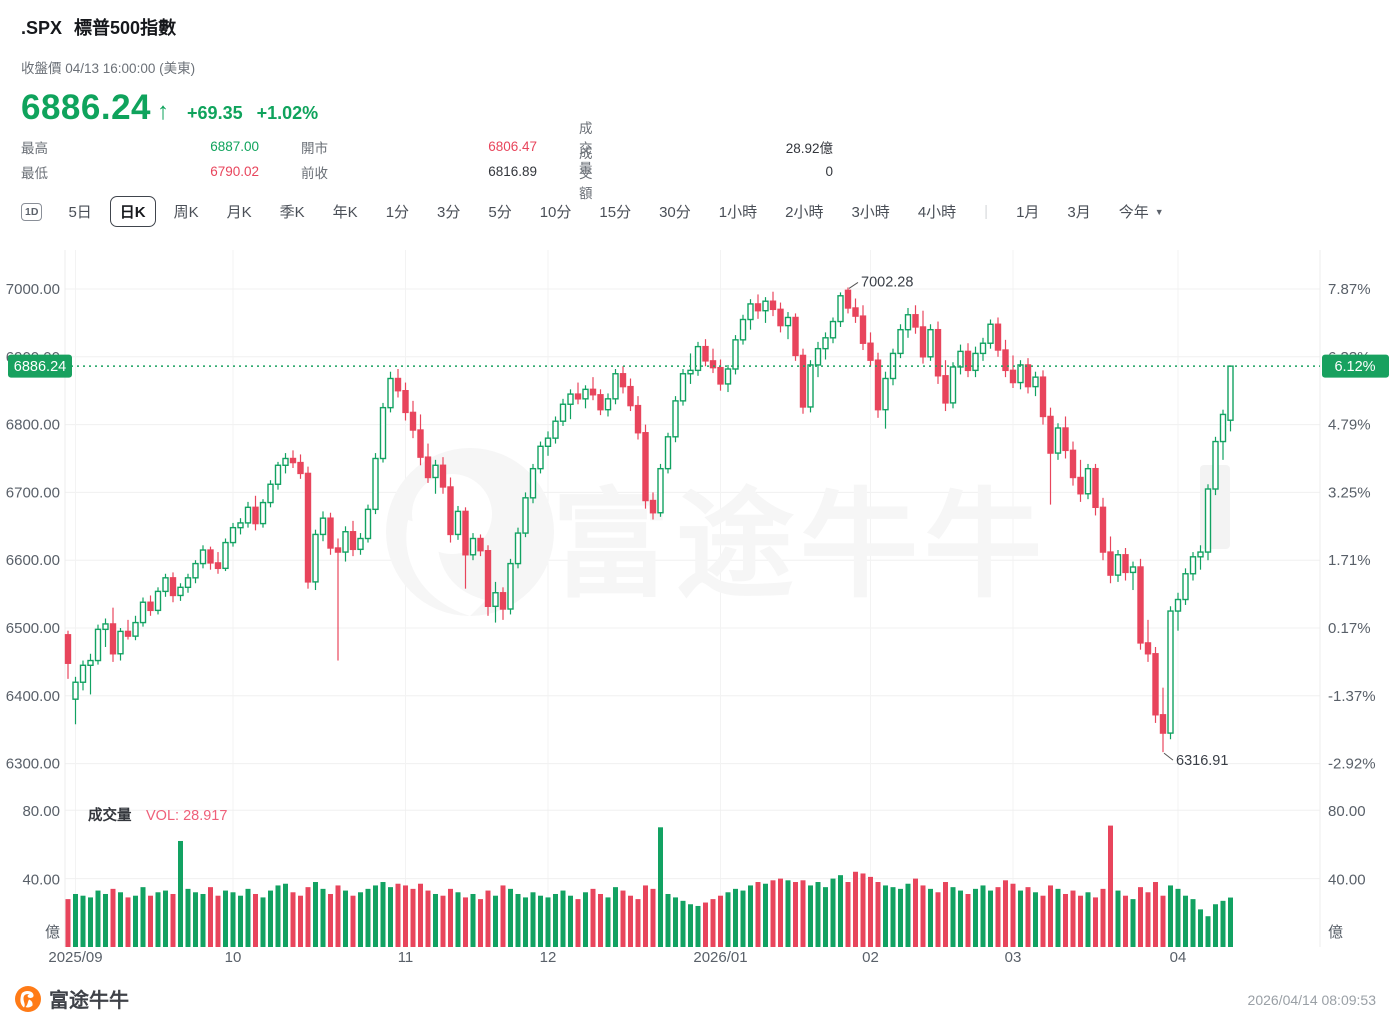 The image size is (1392, 1031). What do you see at coordinates (1028, 212) in the screenshot?
I see `range-button-0: 1月` at bounding box center [1028, 212].